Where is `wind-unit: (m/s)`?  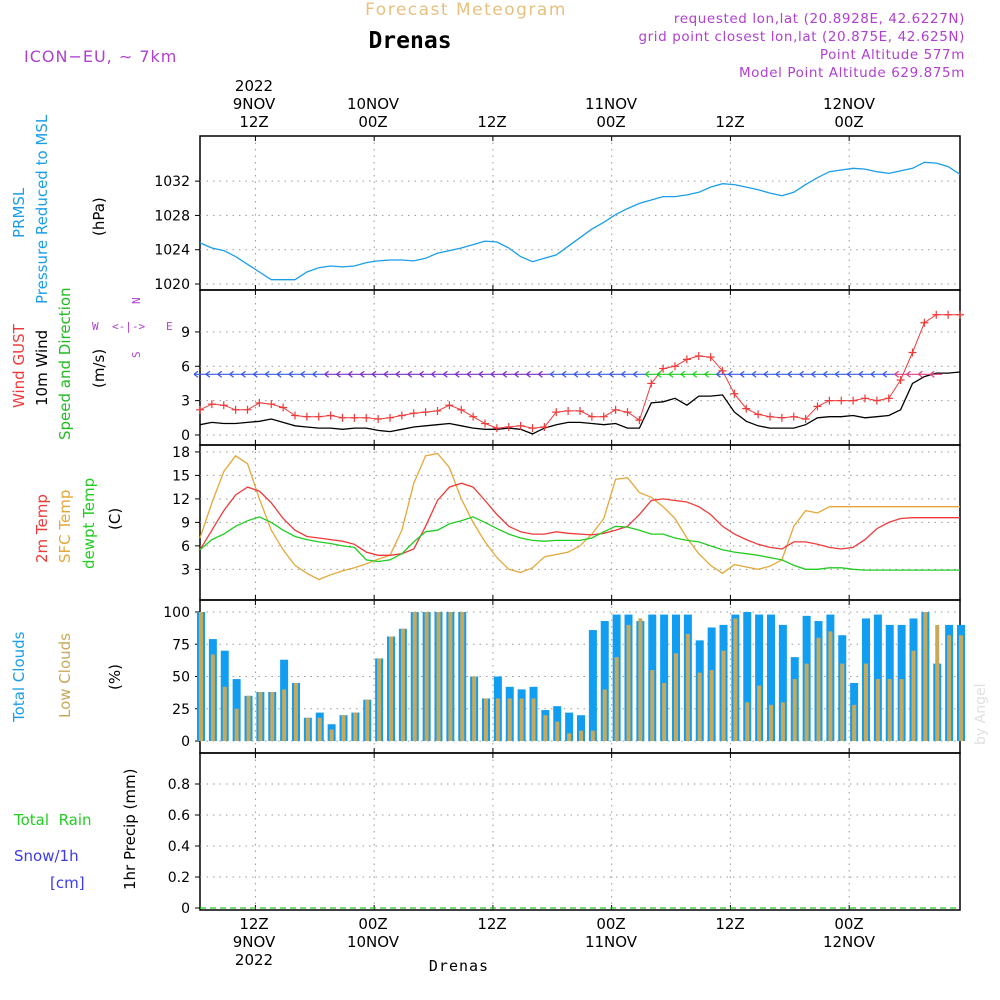 wind-unit: (m/s) is located at coordinates (99, 368).